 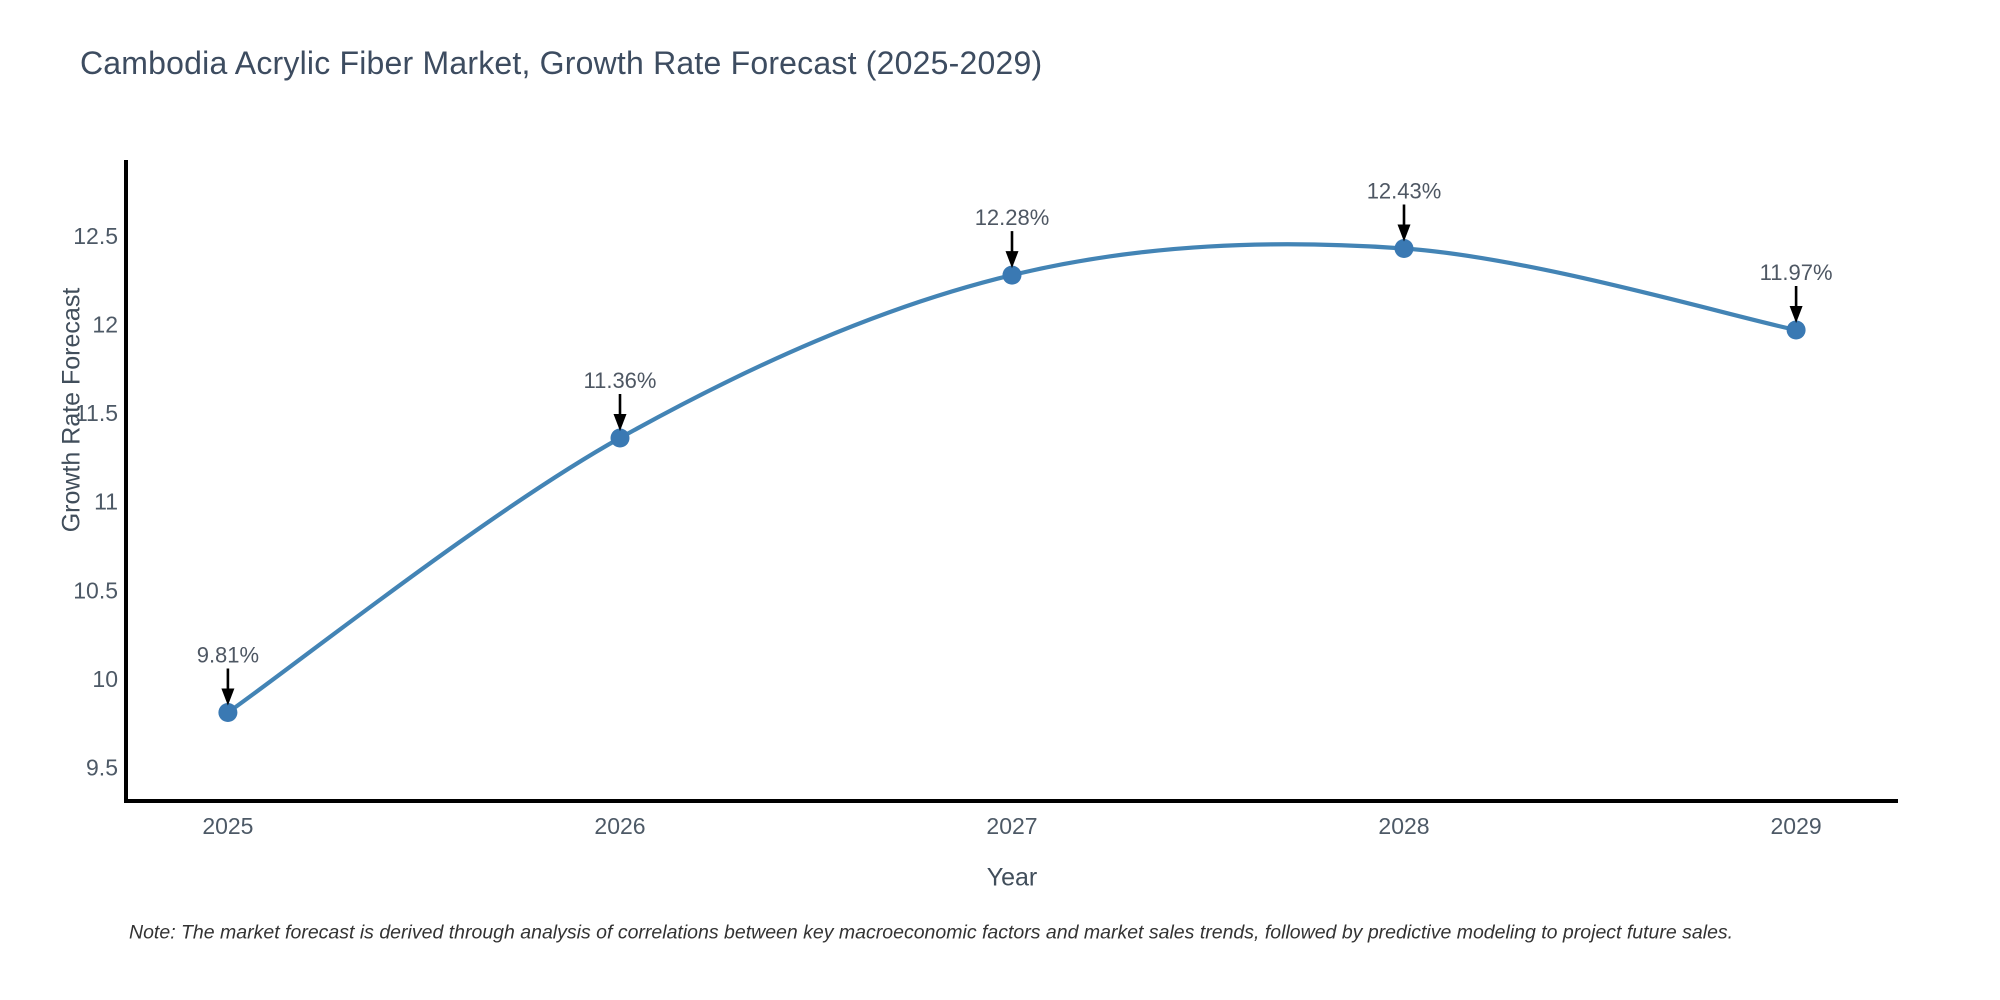 I want to click on annotation-label: 12.43%, so click(x=1404, y=191).